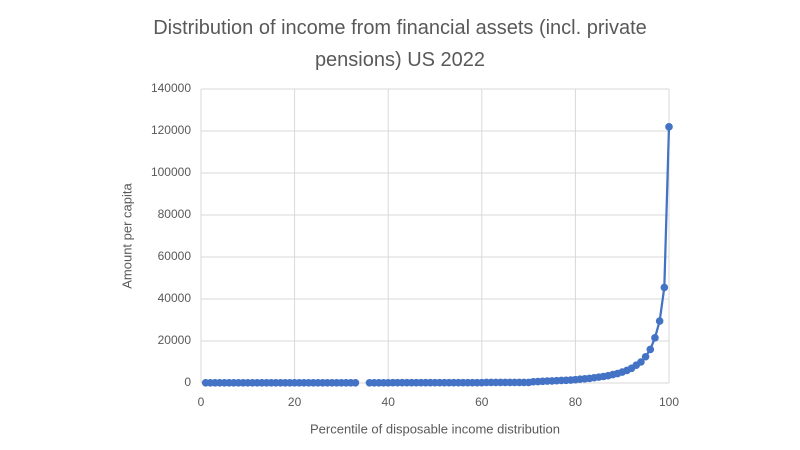 This screenshot has width=800, height=450. I want to click on y-tick-label: 80000, so click(175, 214).